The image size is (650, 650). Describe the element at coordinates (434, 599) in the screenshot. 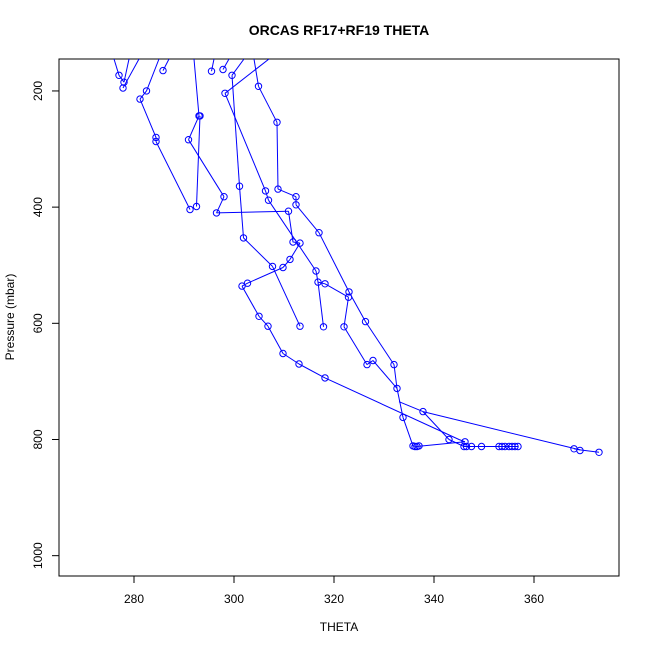

I see `x-tick-label: 340` at that location.